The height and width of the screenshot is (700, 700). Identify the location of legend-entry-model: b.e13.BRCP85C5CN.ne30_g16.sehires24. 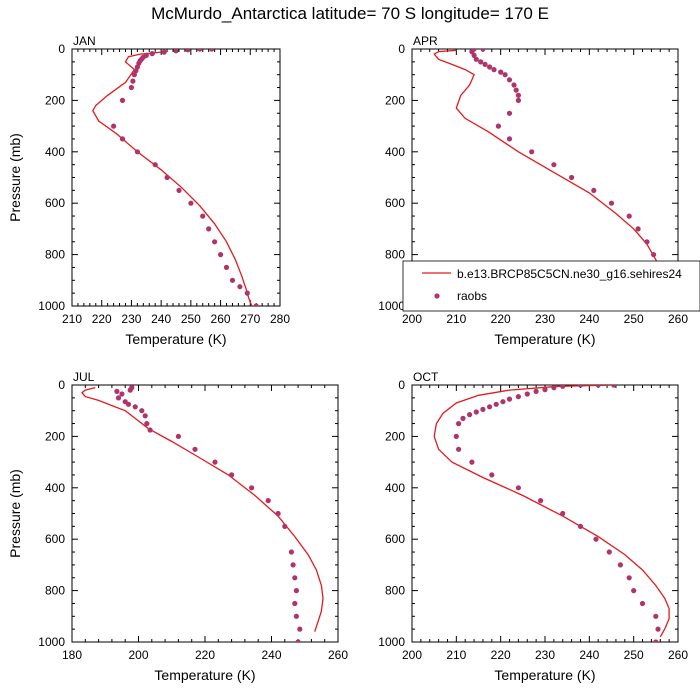
(569, 274).